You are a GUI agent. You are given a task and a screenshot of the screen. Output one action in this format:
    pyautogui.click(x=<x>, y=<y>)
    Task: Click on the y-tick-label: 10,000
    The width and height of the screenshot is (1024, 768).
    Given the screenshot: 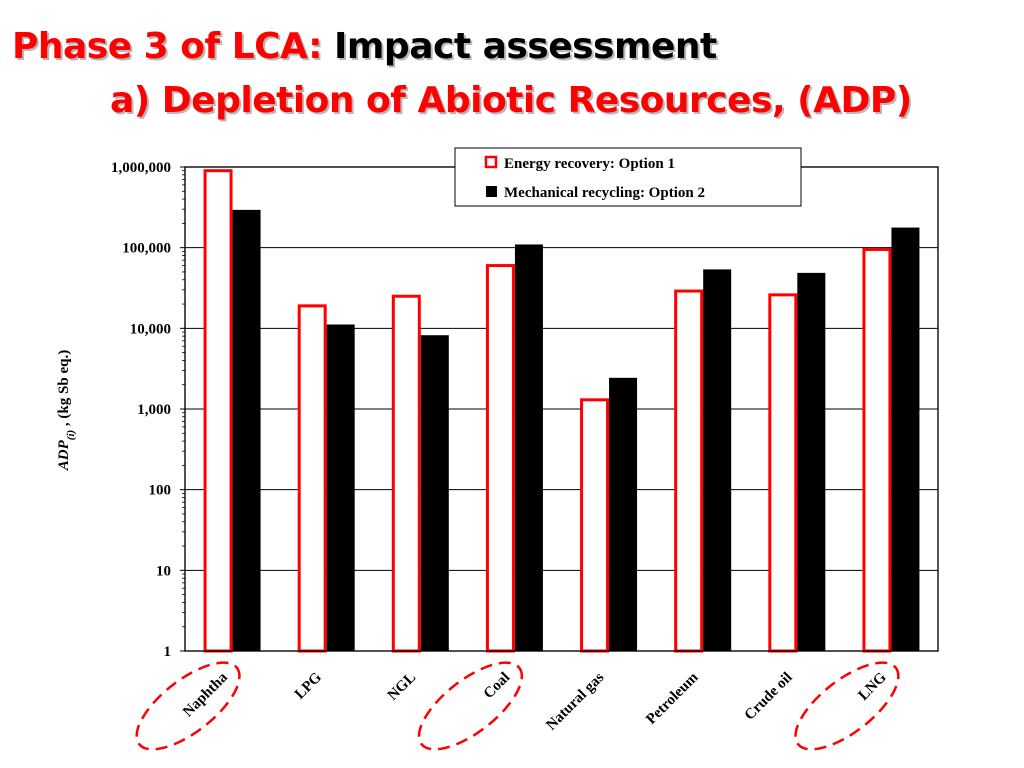 What is the action you would take?
    pyautogui.click(x=150, y=329)
    